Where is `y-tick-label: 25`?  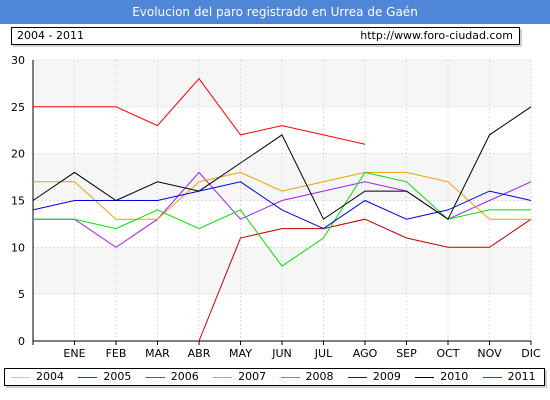 y-tick-label: 25 is located at coordinates (18, 107).